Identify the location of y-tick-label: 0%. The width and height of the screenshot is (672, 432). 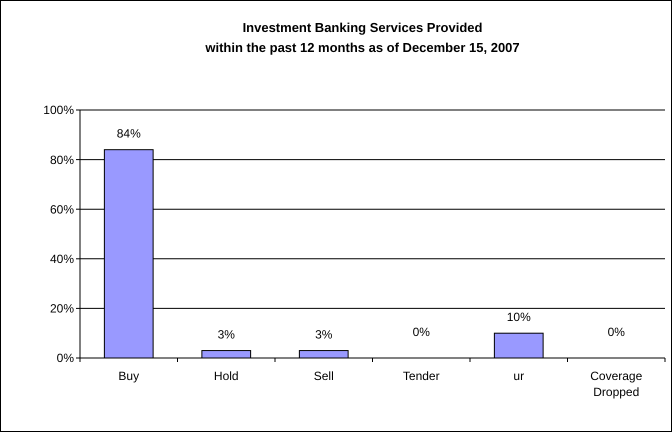
(65, 358).